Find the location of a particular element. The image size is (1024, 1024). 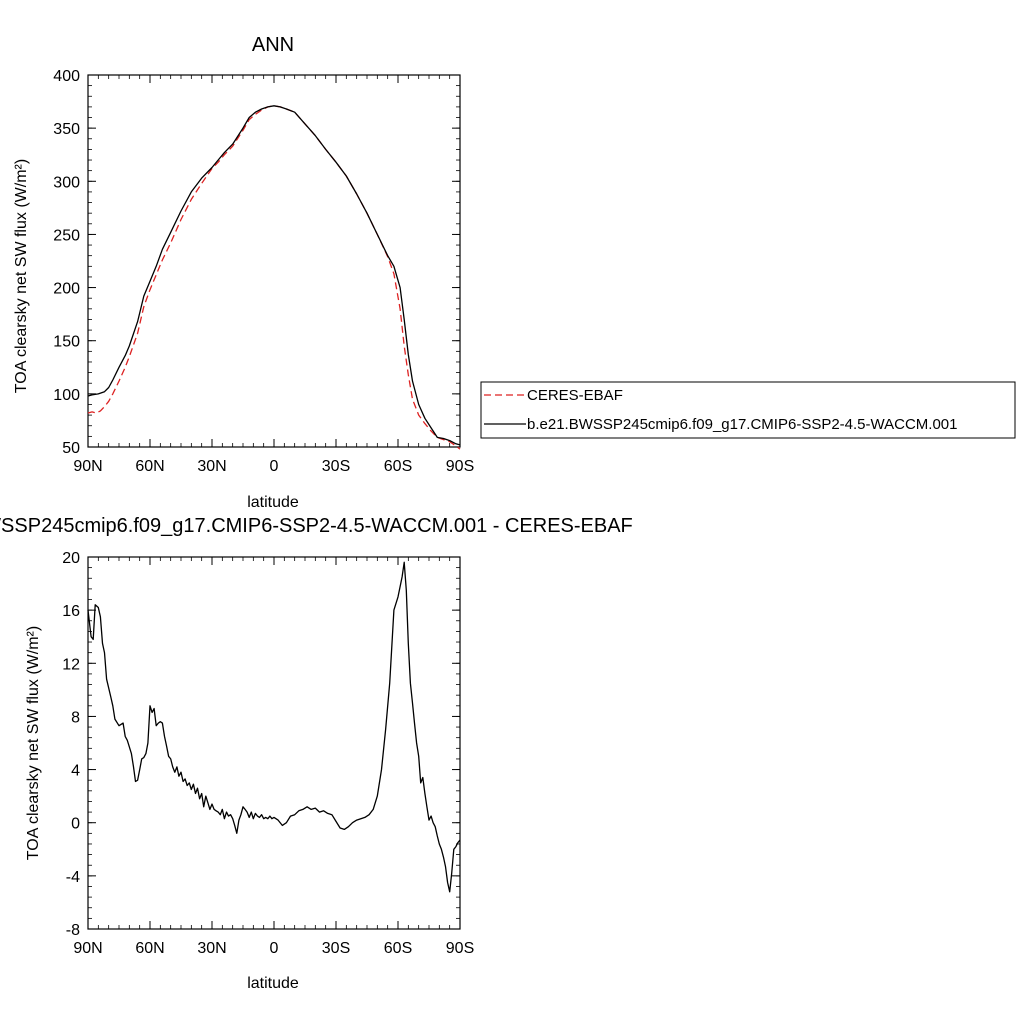

top-chart-xtick-label: 90S is located at coordinates (460, 466).